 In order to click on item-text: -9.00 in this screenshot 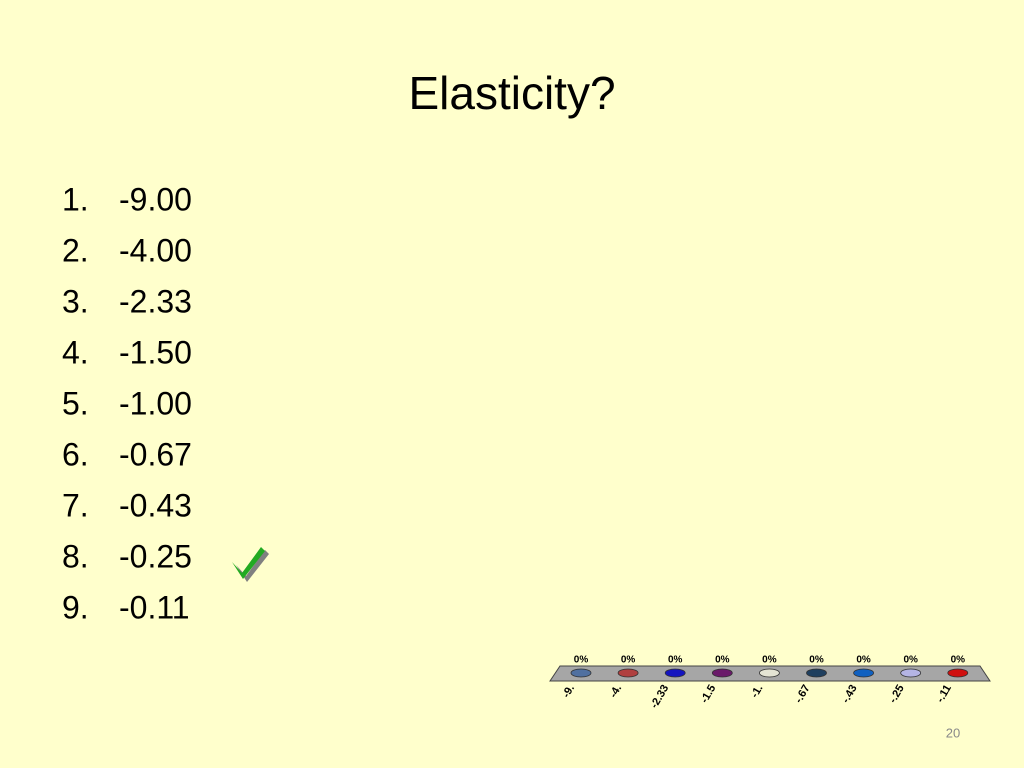, I will do `click(155, 199)`.